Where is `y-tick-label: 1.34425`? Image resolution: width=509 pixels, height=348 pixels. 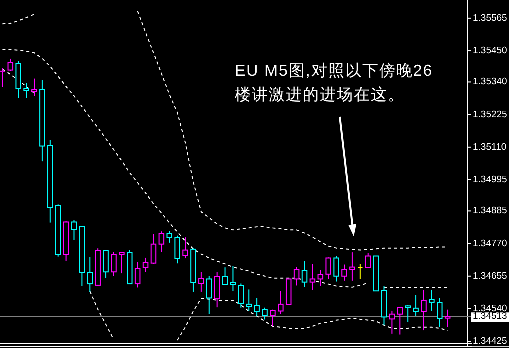 y-tick-label: 1.34425 is located at coordinates (490, 342).